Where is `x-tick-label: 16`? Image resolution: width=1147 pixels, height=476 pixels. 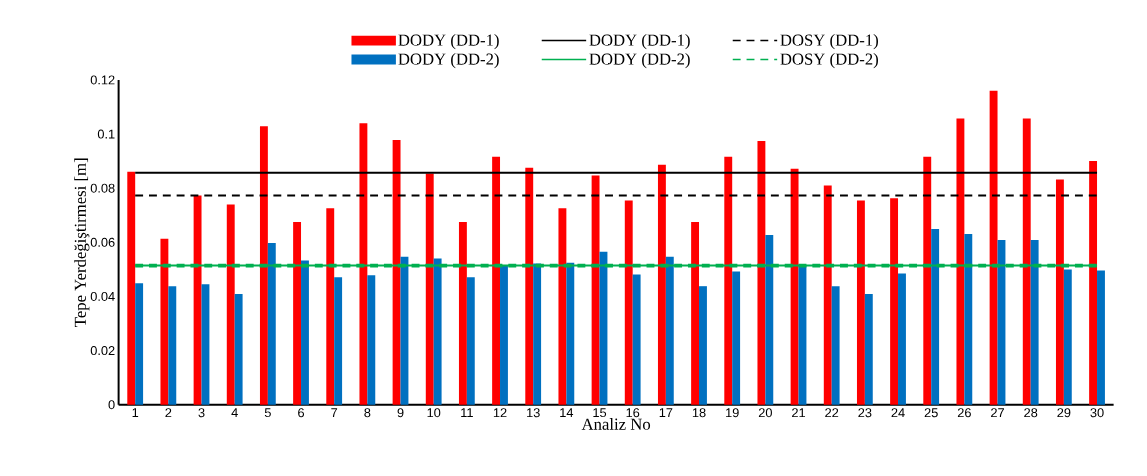 x-tick-label: 16 is located at coordinates (633, 413).